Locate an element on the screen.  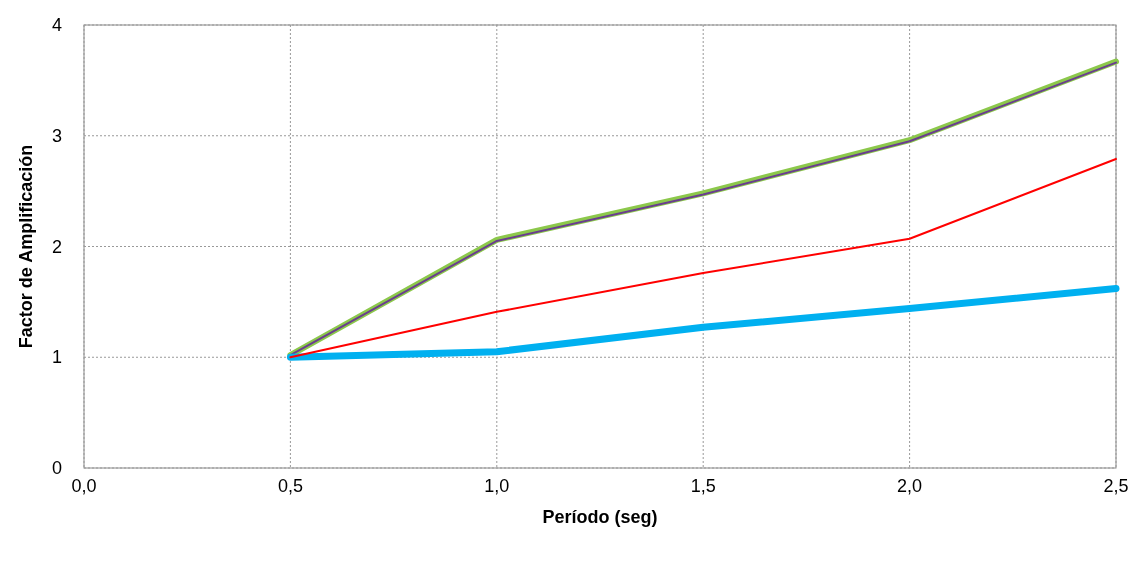
x-tick-label: 2,5 is located at coordinates (1116, 486).